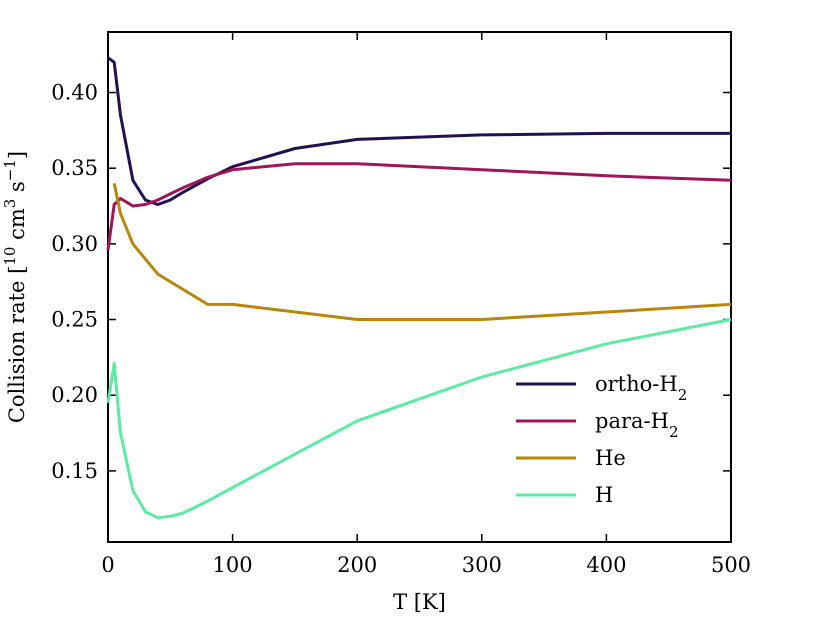 This screenshot has width=831, height=623. What do you see at coordinates (74, 93) in the screenshot?
I see `y-tick-label: 0.40` at bounding box center [74, 93].